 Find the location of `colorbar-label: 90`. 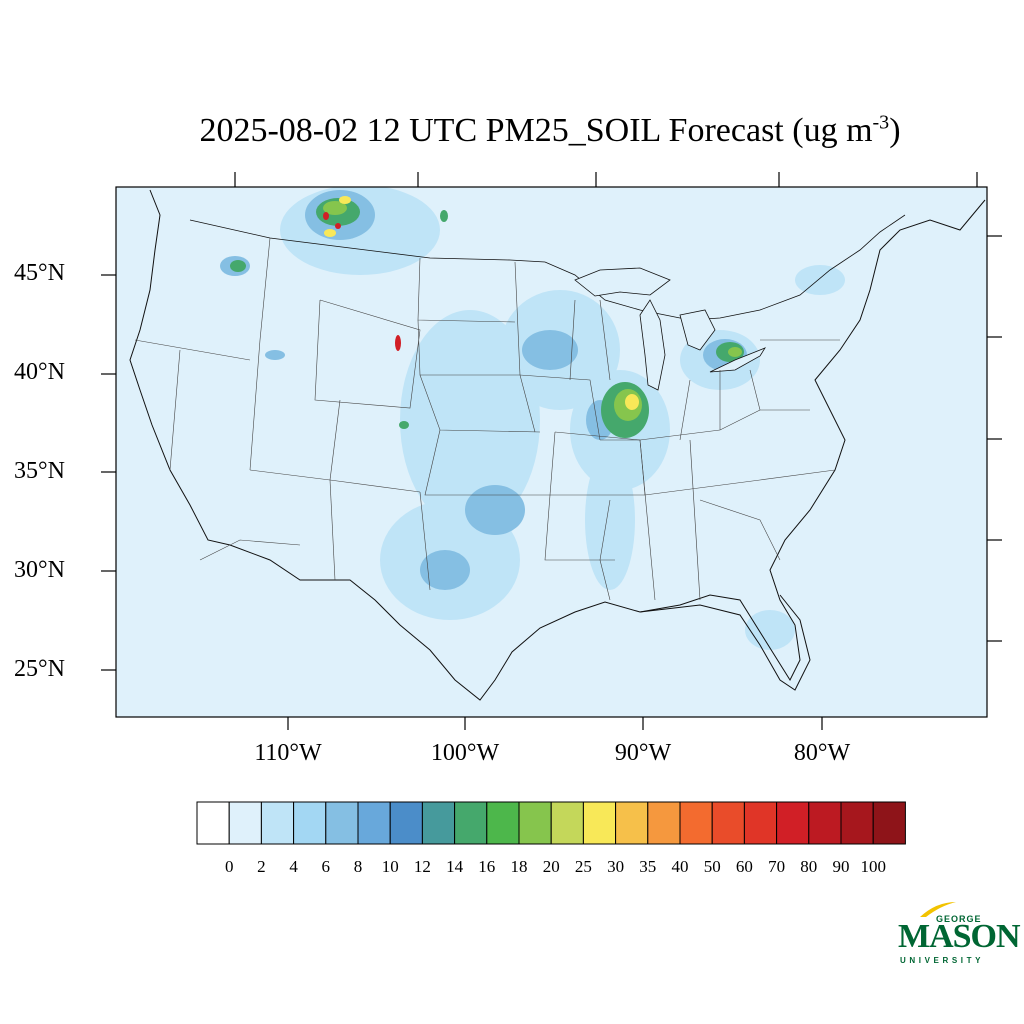

colorbar-label: 90 is located at coordinates (841, 866).